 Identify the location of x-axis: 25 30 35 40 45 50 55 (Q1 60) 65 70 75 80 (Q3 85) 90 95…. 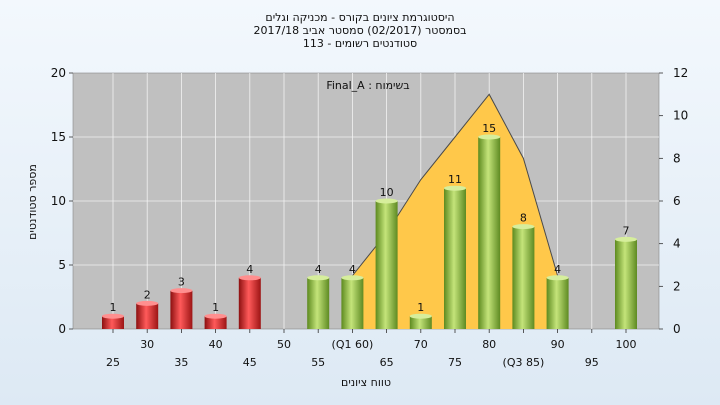
(371, 349).